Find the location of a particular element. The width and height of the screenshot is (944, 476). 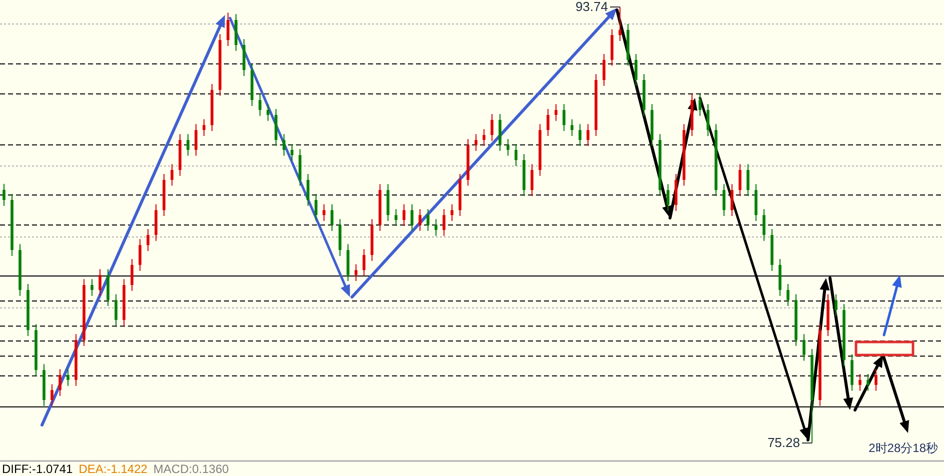

text: DEA:-1.1422 is located at coordinates (113, 469).